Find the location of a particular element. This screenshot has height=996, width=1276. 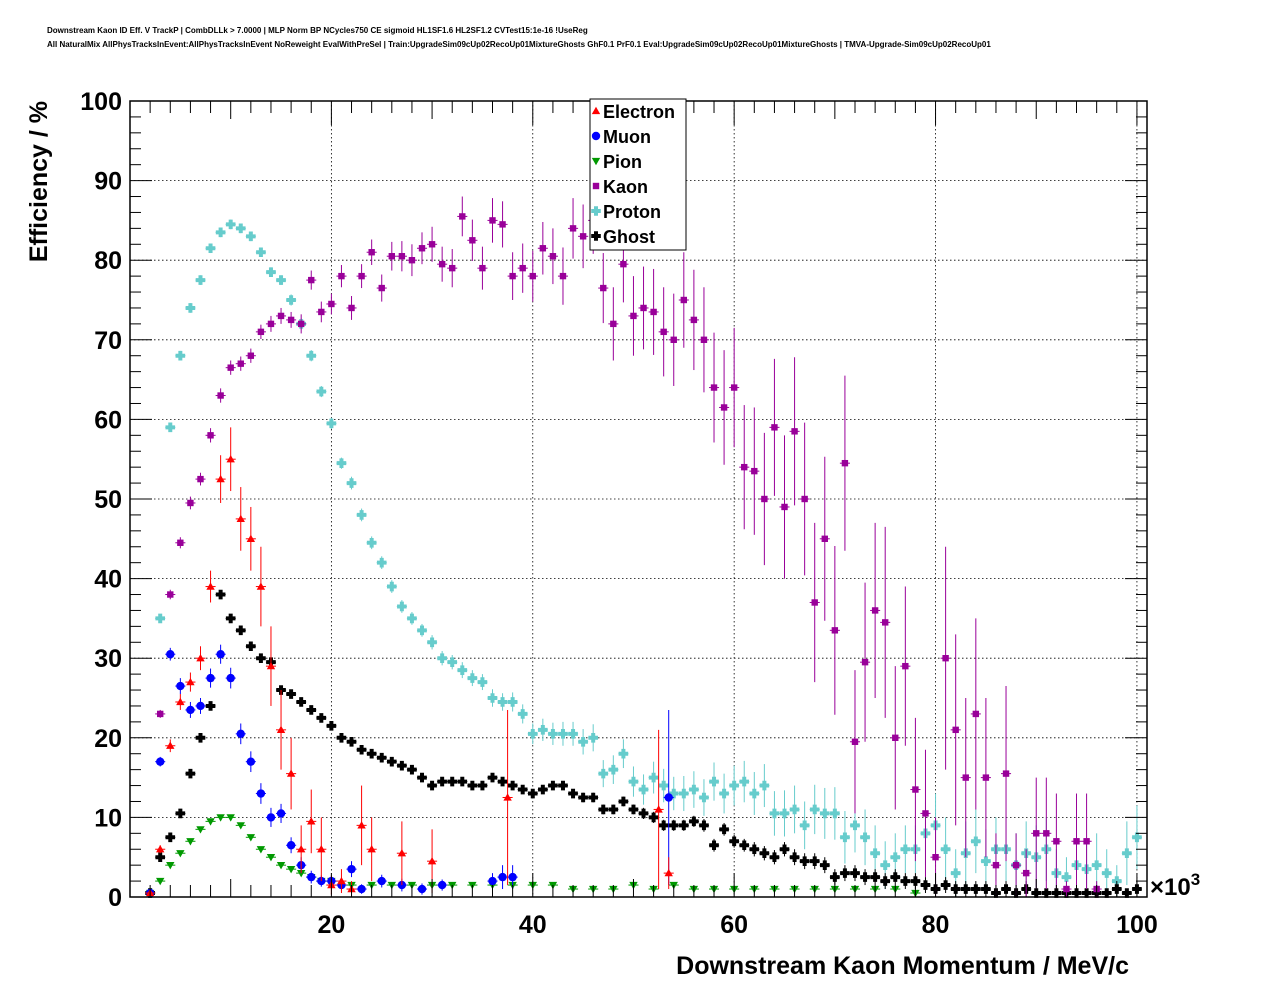

y-tick-label: 20 is located at coordinates (108, 739).